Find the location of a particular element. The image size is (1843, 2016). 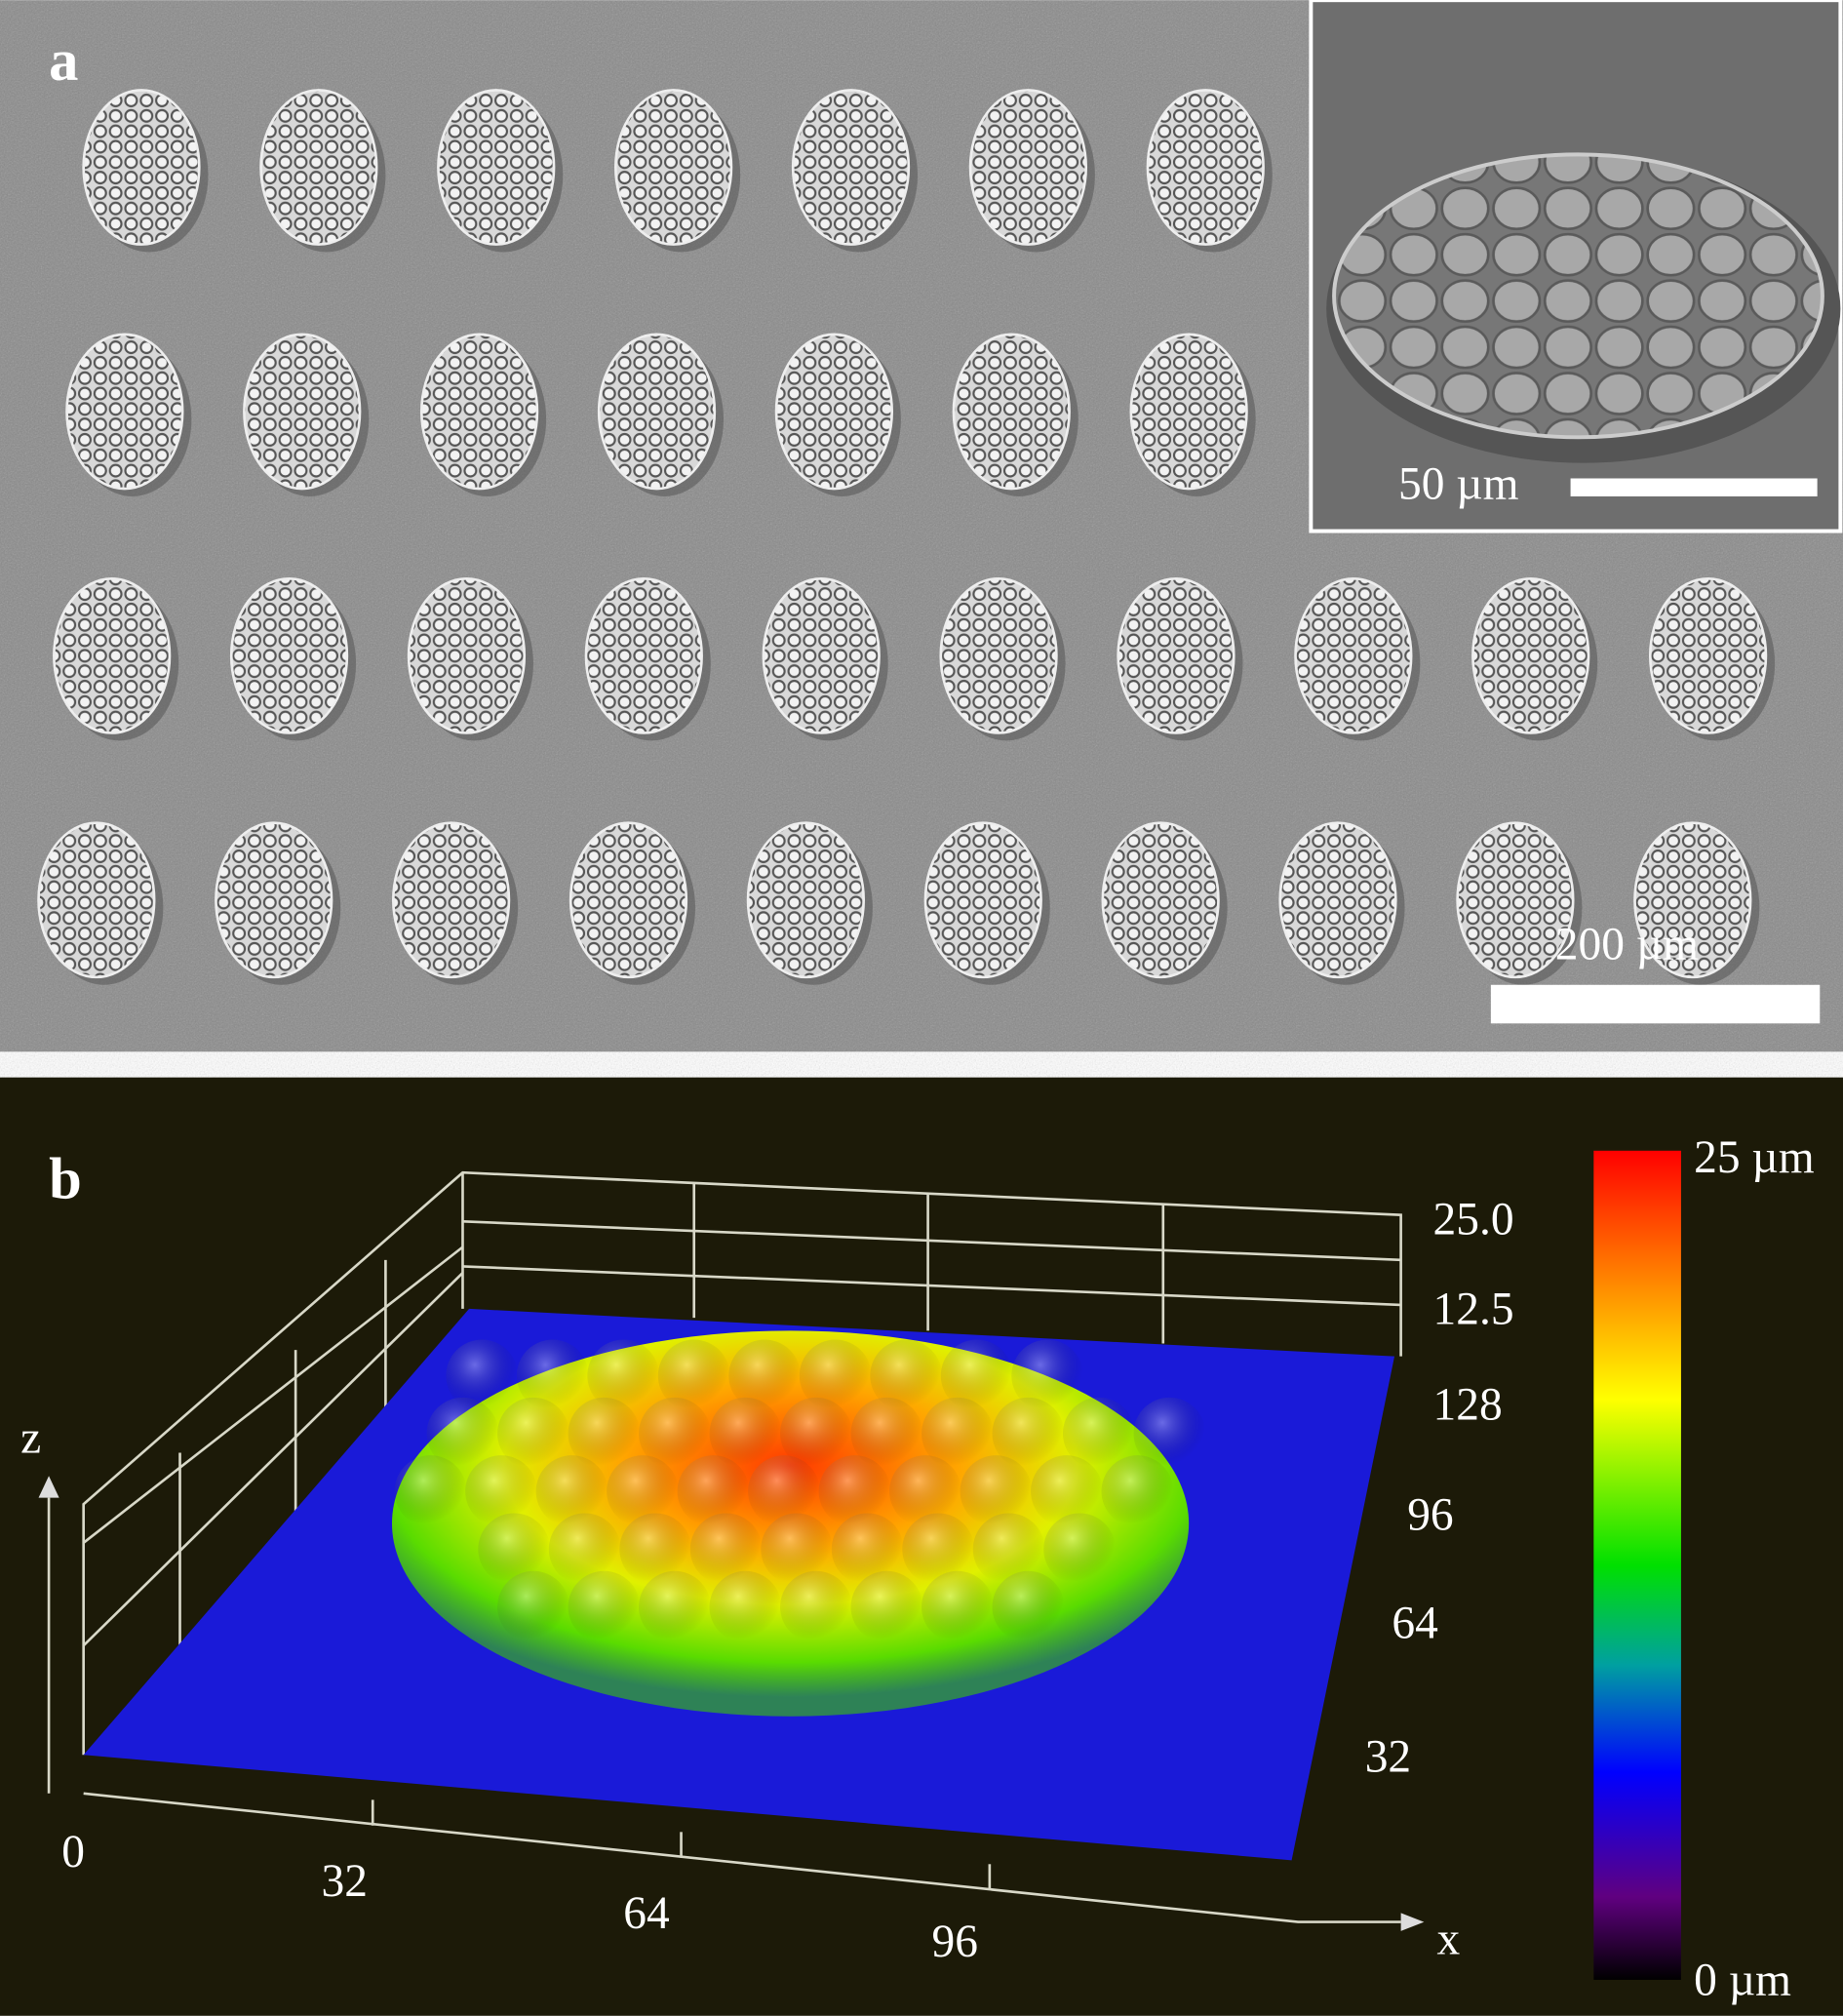

lenslets is located at coordinates (800, 1491).